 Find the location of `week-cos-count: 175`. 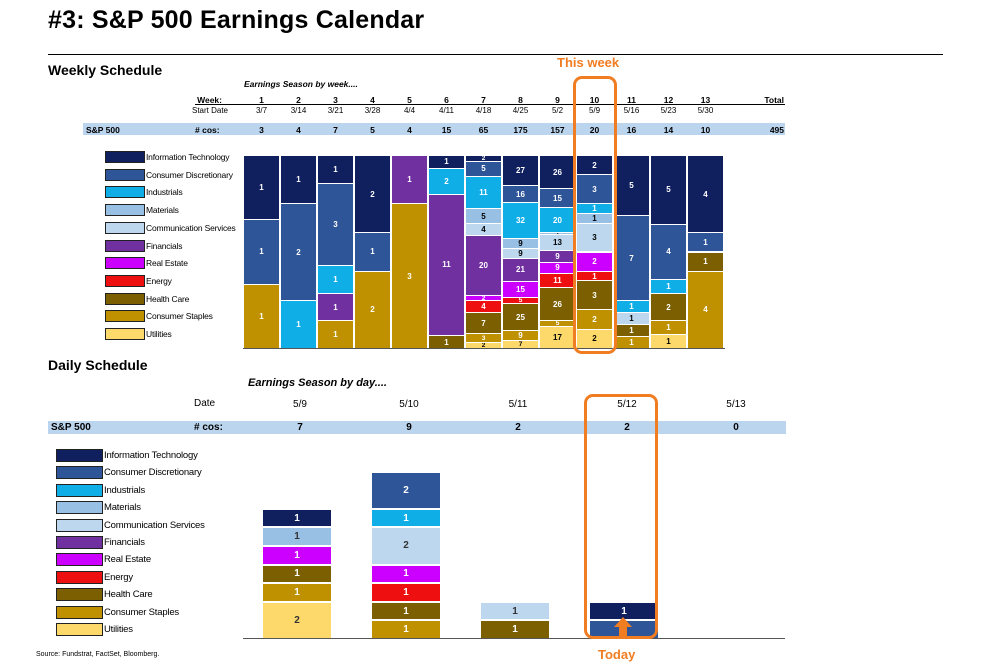

week-cos-count: 175 is located at coordinates (520, 130).